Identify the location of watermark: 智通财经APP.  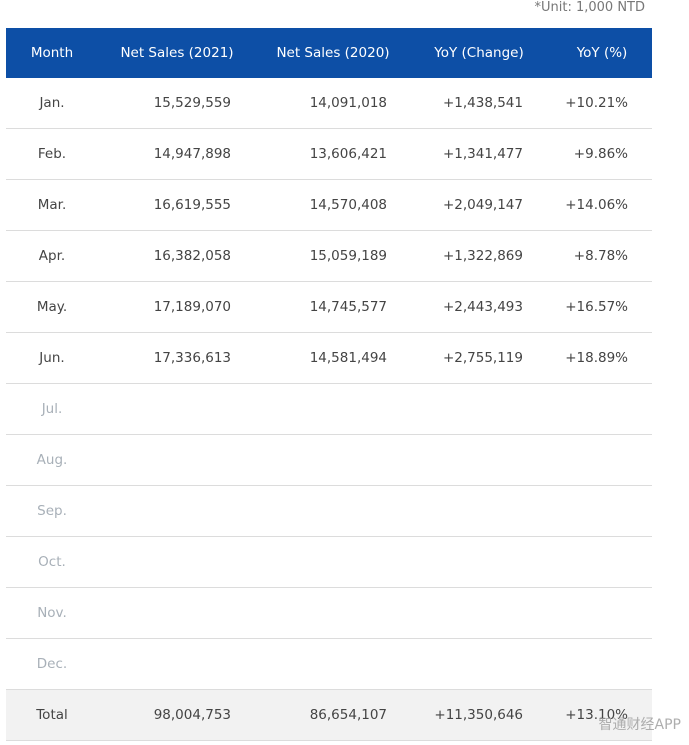
(639, 725).